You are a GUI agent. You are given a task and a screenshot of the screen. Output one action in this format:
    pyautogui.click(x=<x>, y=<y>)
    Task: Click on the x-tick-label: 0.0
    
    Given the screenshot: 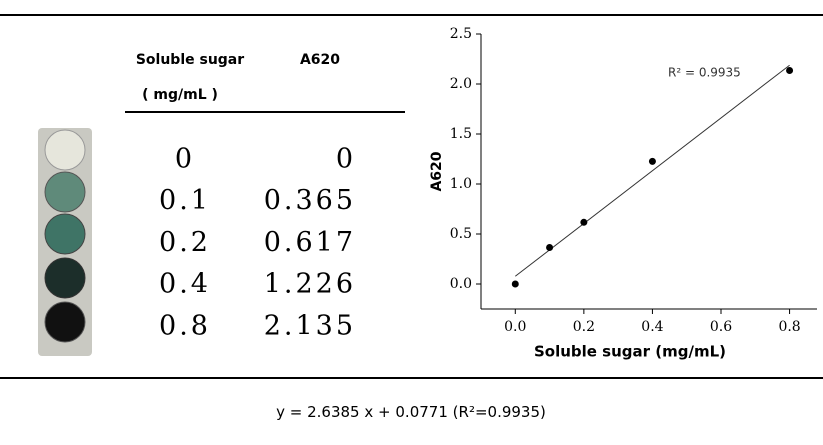 What is the action you would take?
    pyautogui.click(x=515, y=327)
    